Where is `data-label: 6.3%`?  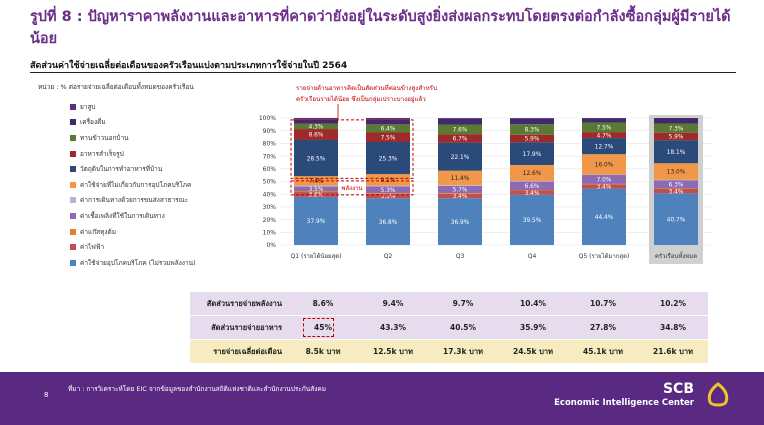 data-label: 6.3% is located at coordinates (676, 186).